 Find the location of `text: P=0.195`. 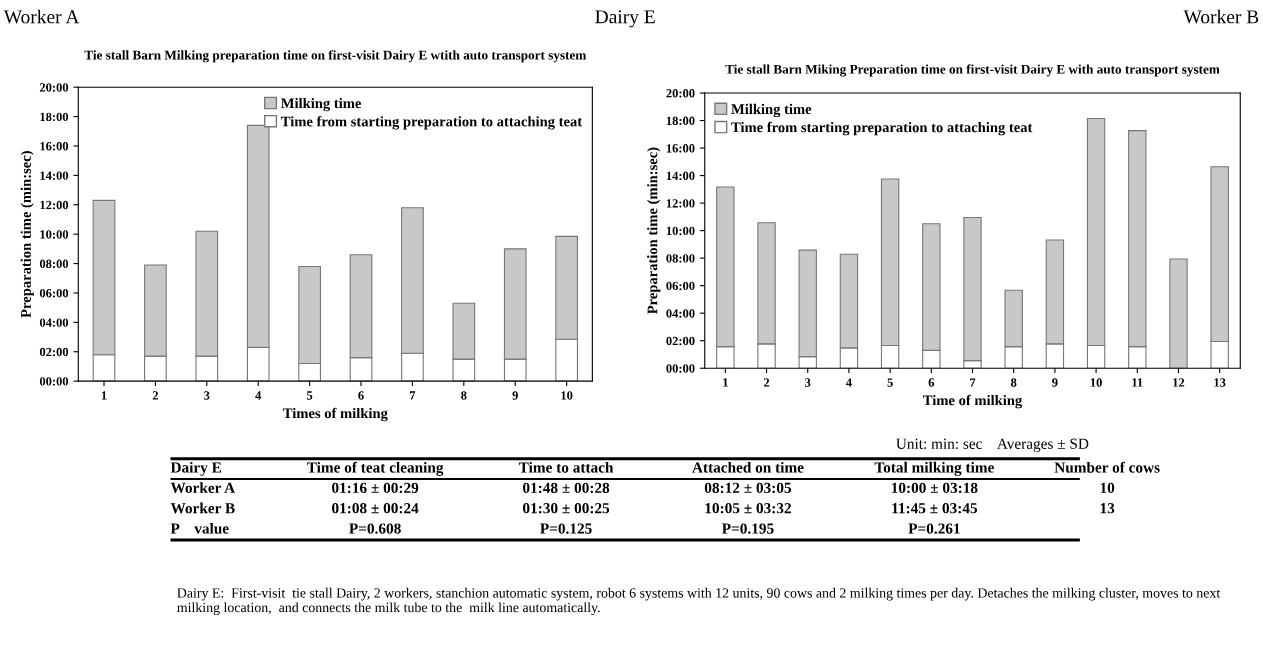

text: P=0.195 is located at coordinates (748, 528).